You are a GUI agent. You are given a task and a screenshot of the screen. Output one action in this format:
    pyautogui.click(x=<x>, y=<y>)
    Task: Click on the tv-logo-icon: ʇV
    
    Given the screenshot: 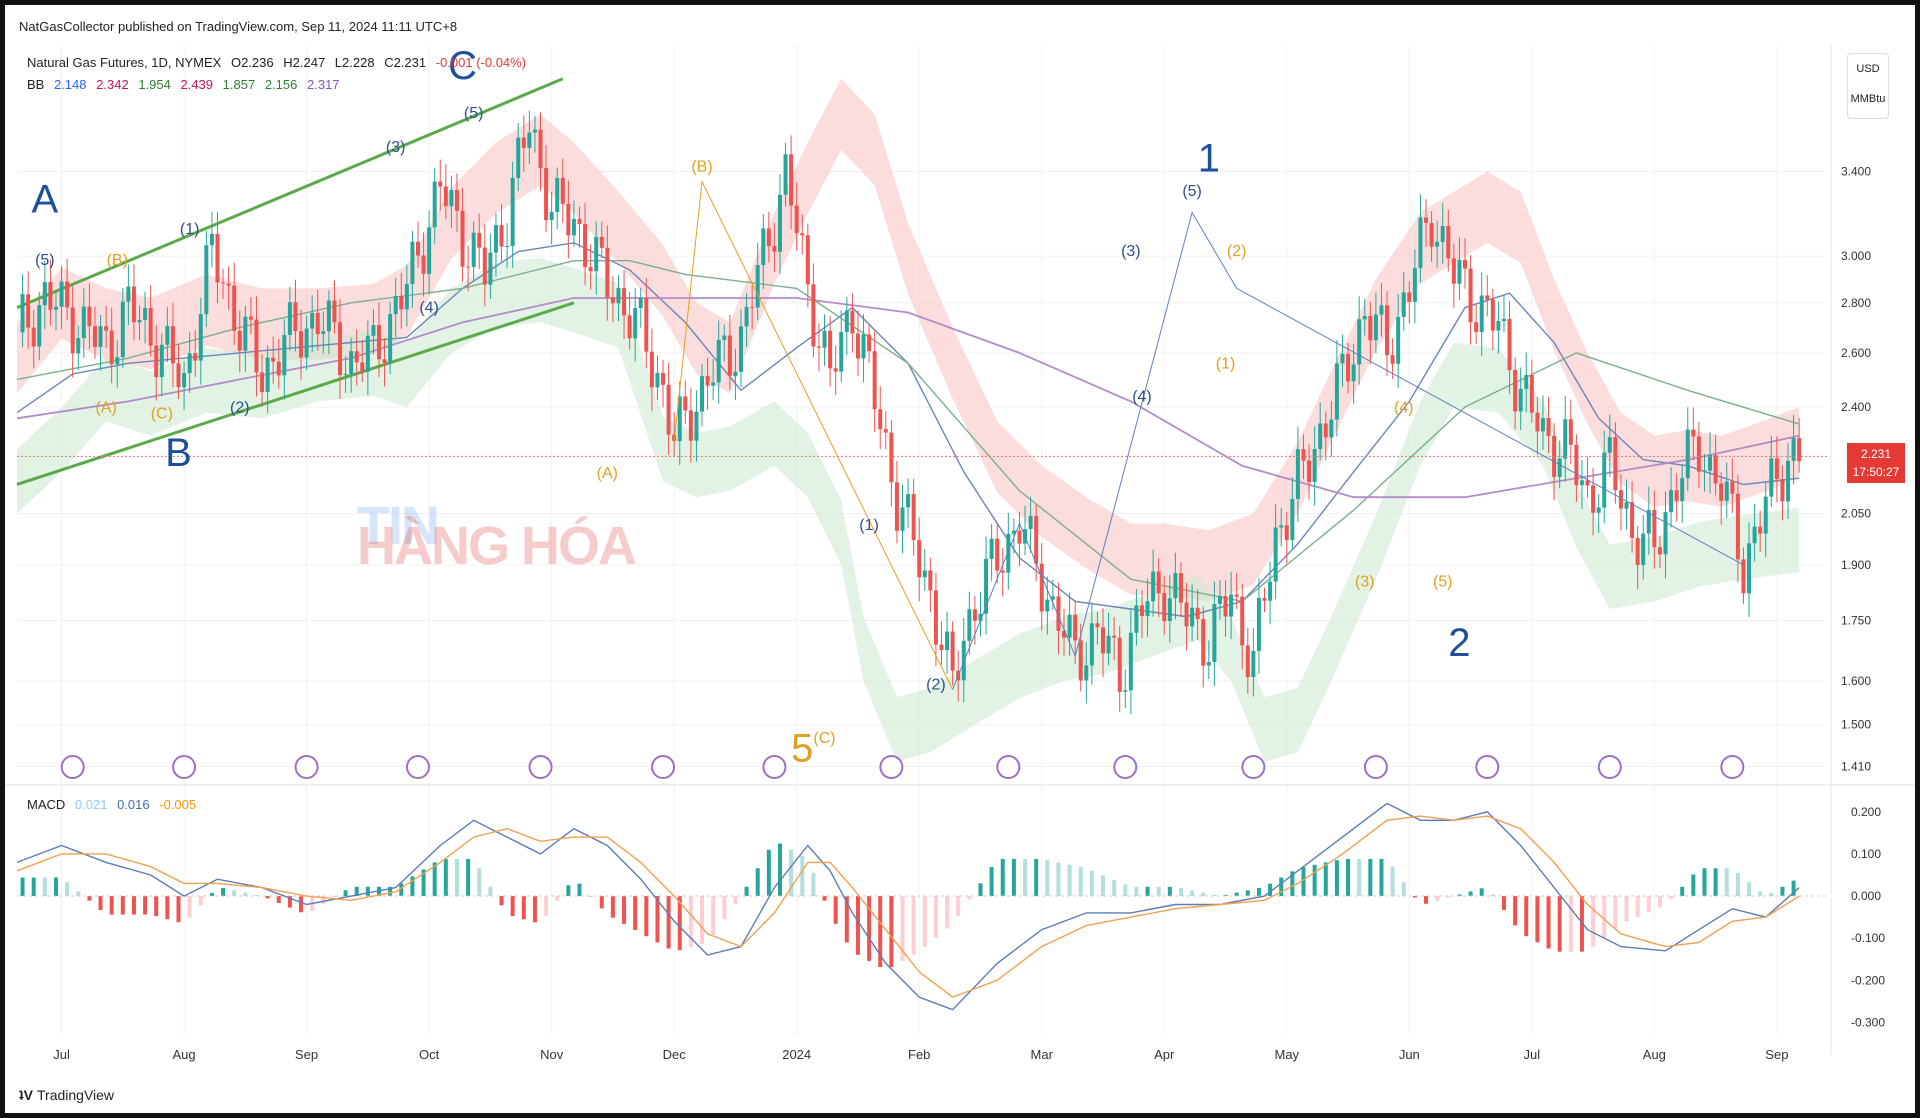 What is the action you would take?
    pyautogui.click(x=26, y=1095)
    